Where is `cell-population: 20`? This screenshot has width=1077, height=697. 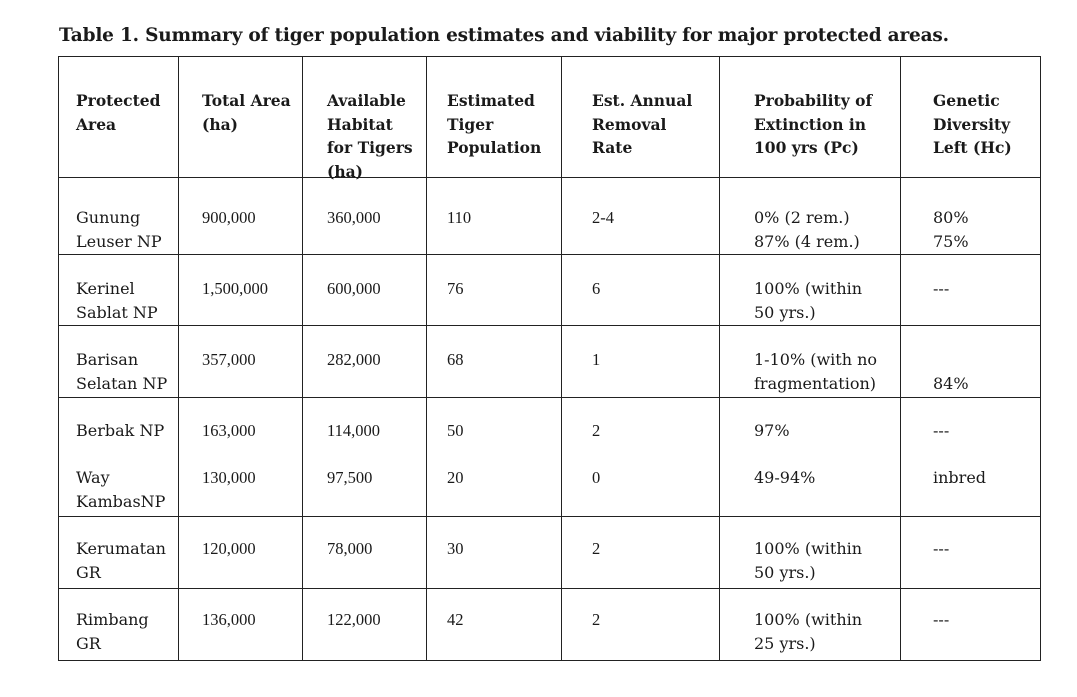 cell-population: 20 is located at coordinates (455, 478).